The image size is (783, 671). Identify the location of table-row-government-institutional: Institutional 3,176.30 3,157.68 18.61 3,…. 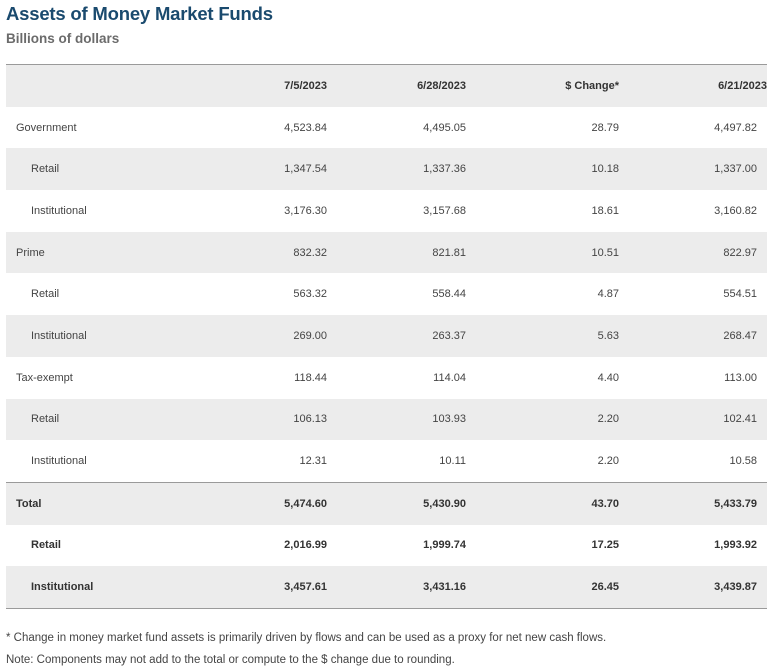
(386, 211).